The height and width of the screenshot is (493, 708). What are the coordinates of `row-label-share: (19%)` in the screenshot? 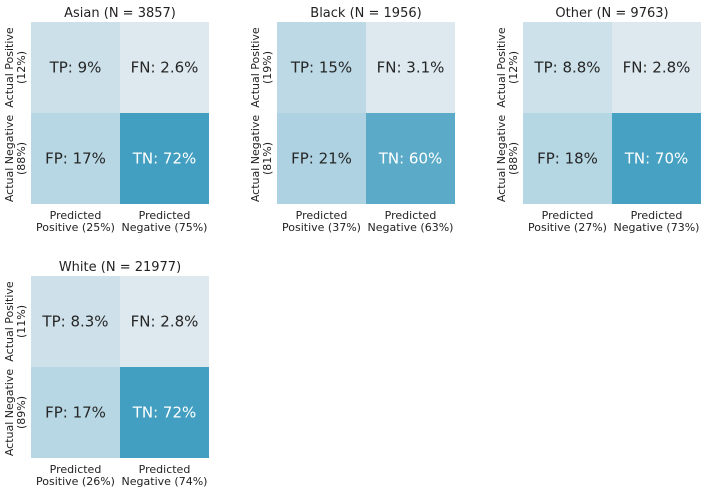 It's located at (267, 67).